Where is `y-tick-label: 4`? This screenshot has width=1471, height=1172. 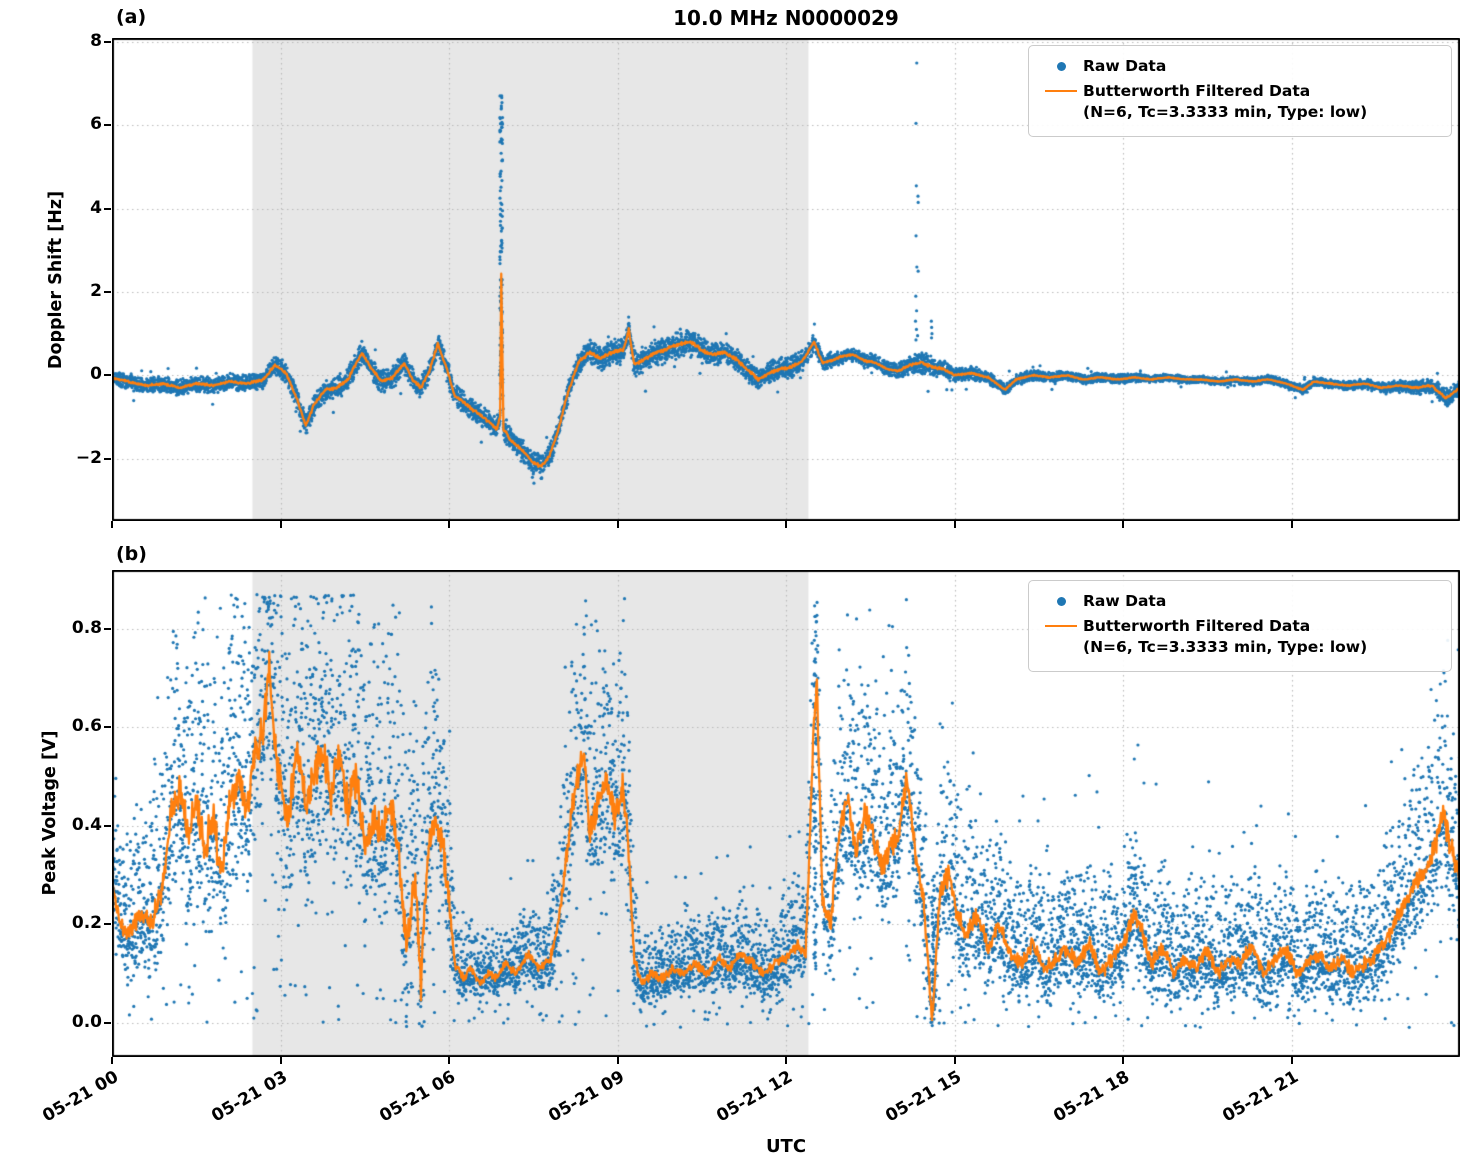
y-tick-label: 4 is located at coordinates (96, 207).